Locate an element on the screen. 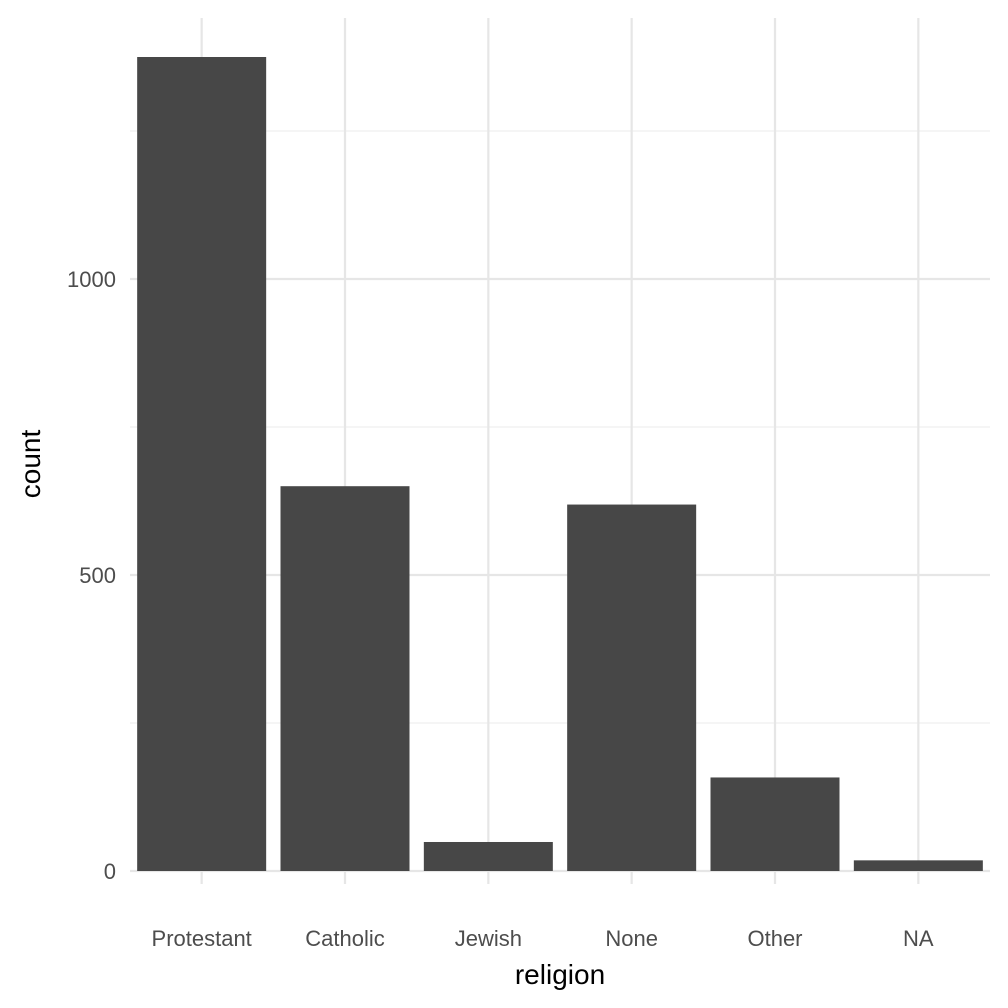 The image size is (1008, 1008). y-tick-label: 1000 is located at coordinates (91, 279).